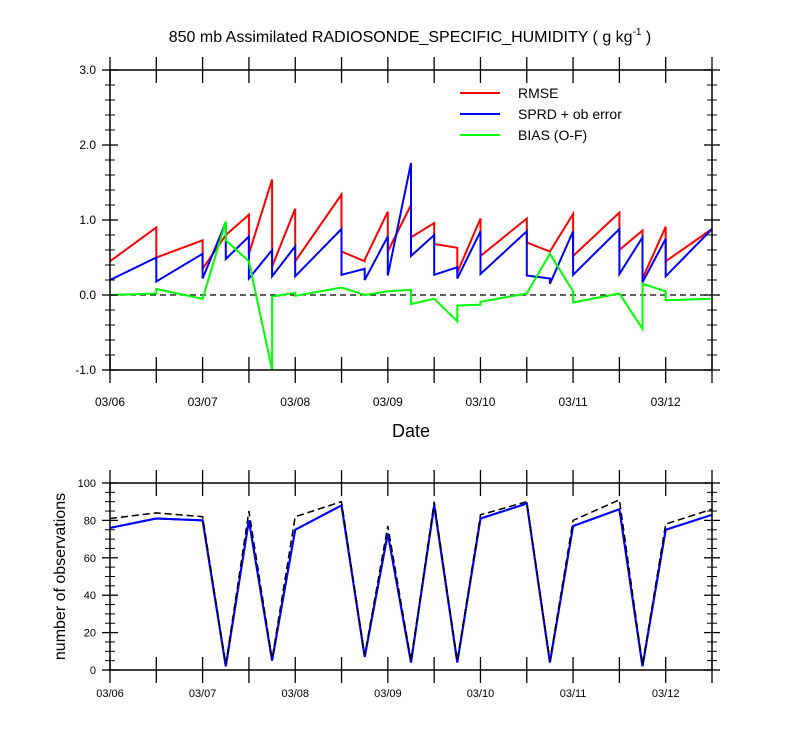 The image size is (800, 755). What do you see at coordinates (481, 694) in the screenshot?
I see `bottom-xtick-label: 03/10` at bounding box center [481, 694].